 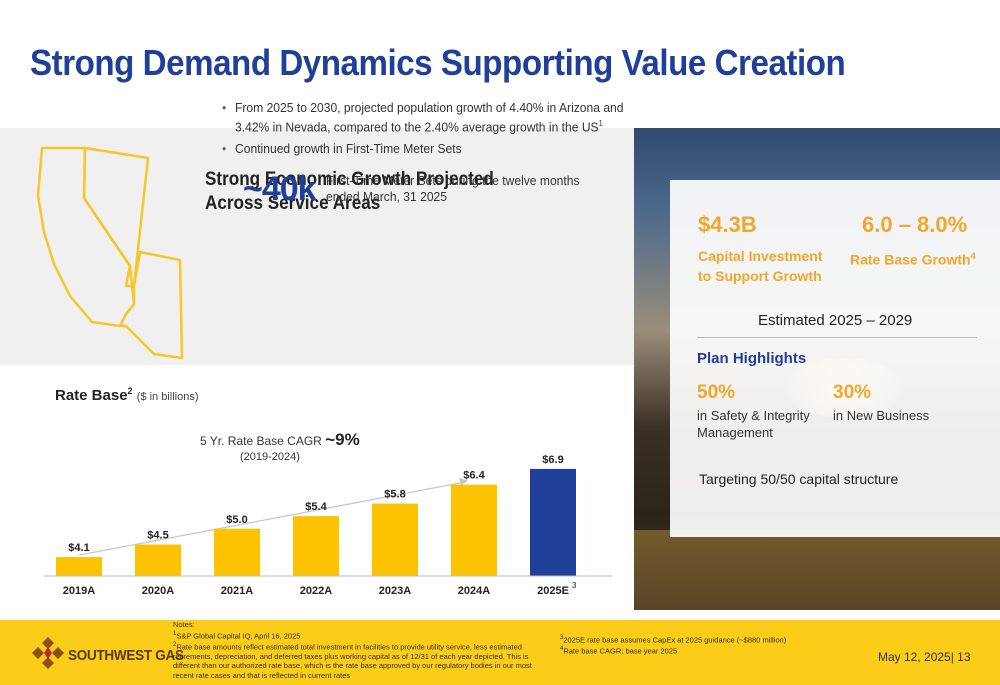 I want to click on ground-glow, so click(x=817, y=570).